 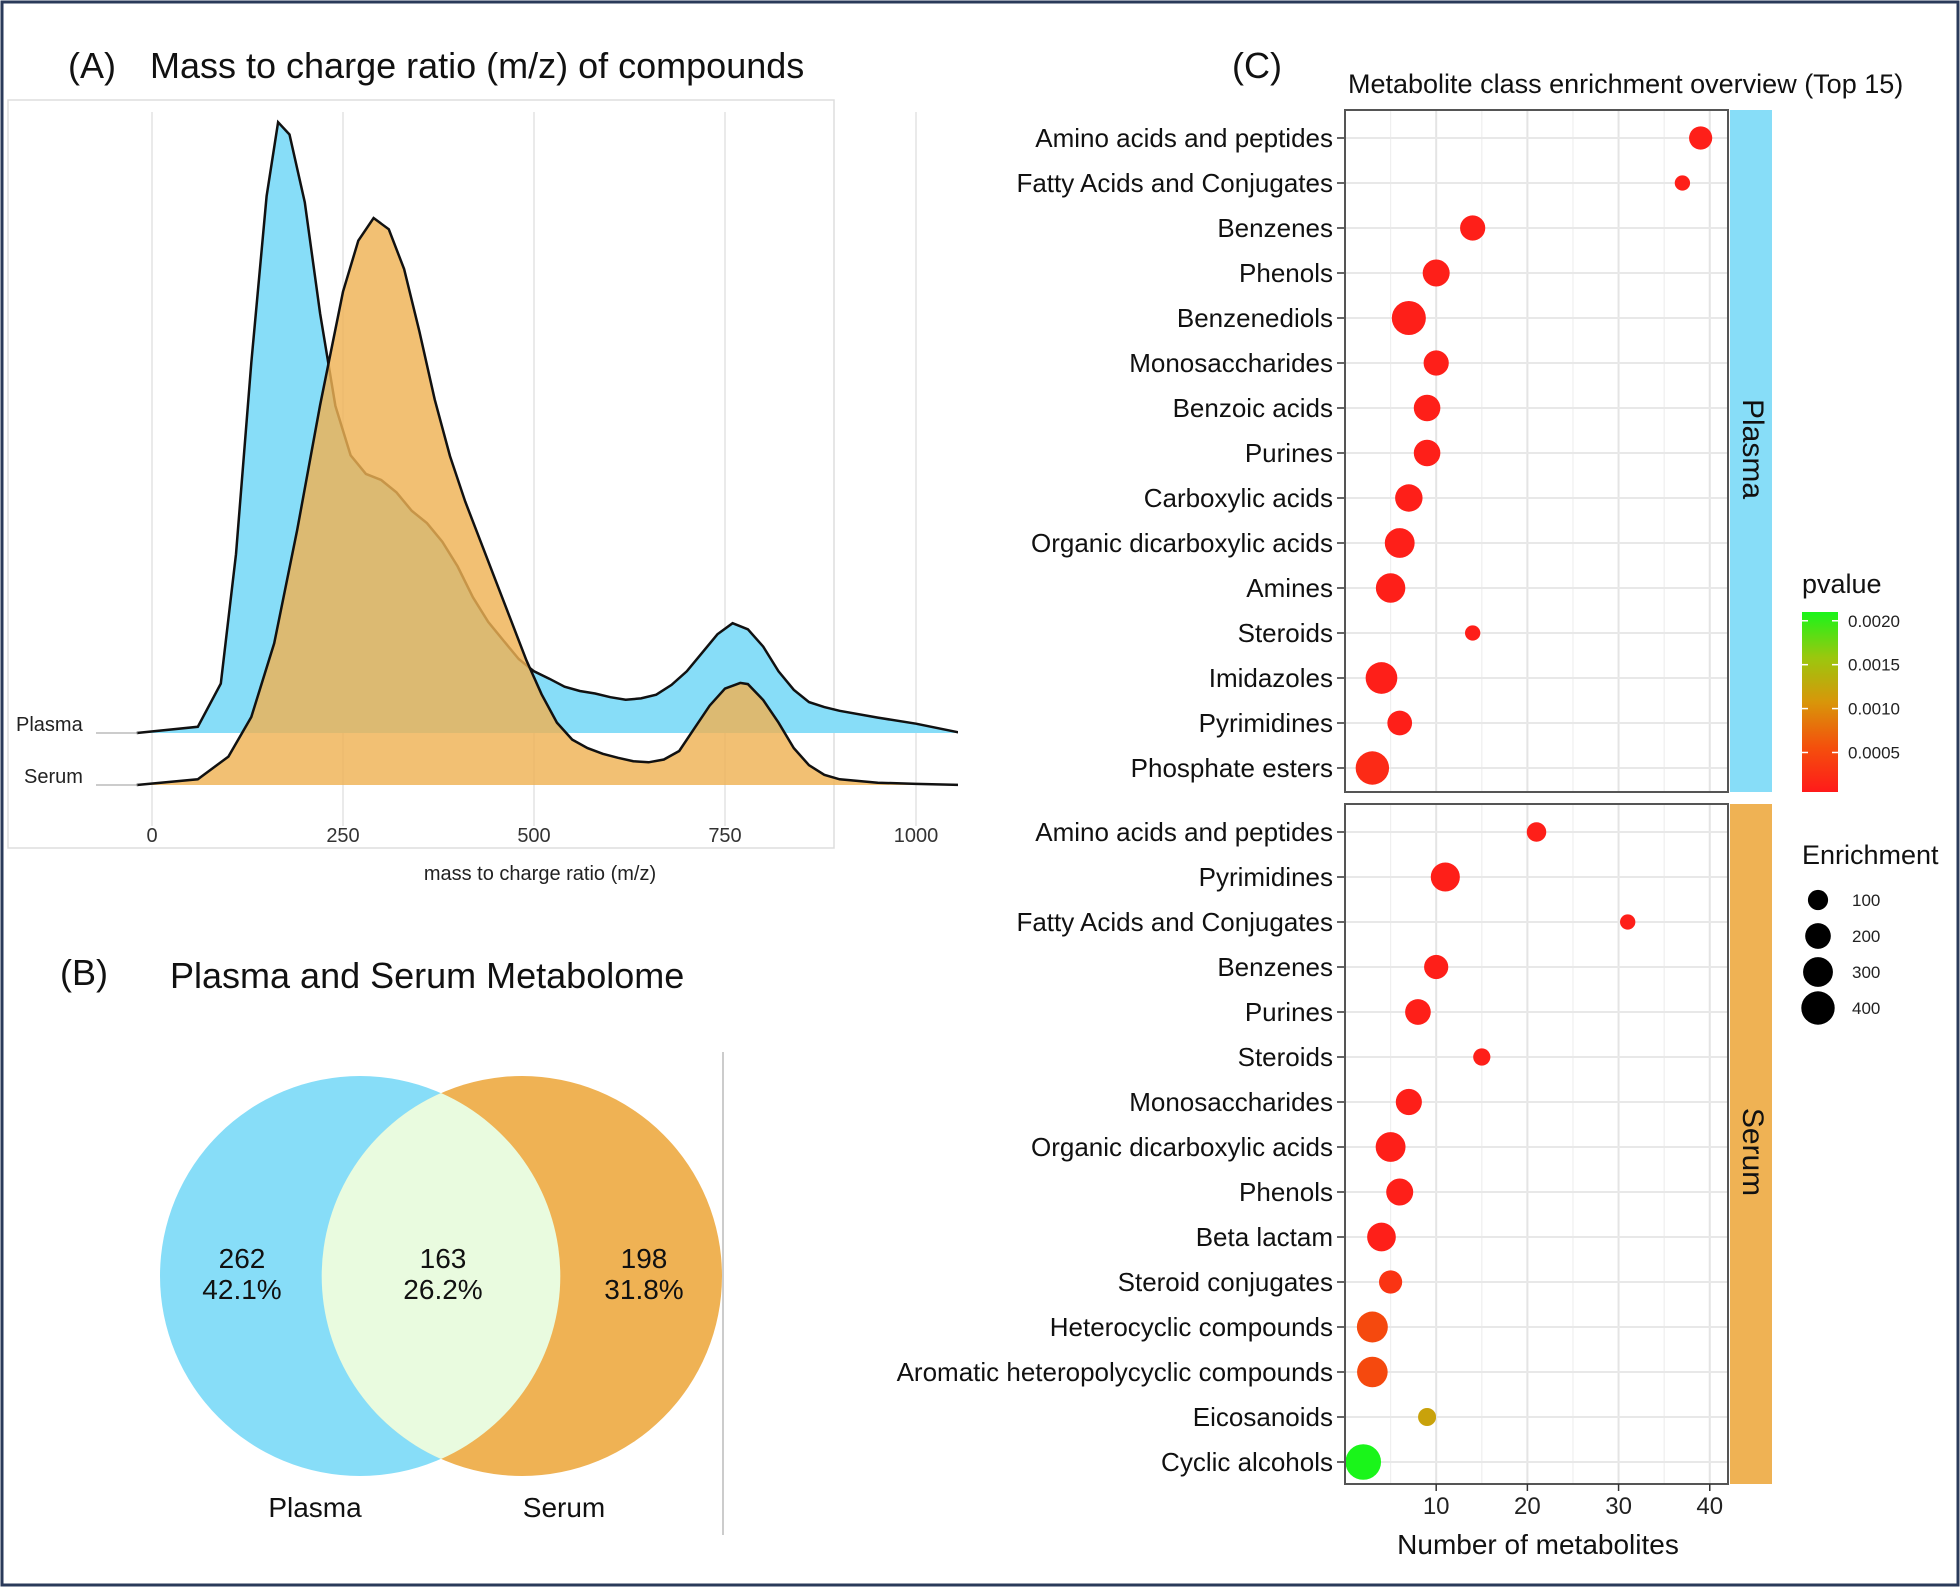 I want to click on y-tick-label-cyclic-alcohols: Cyclic alcohols, so click(x=1247, y=1462).